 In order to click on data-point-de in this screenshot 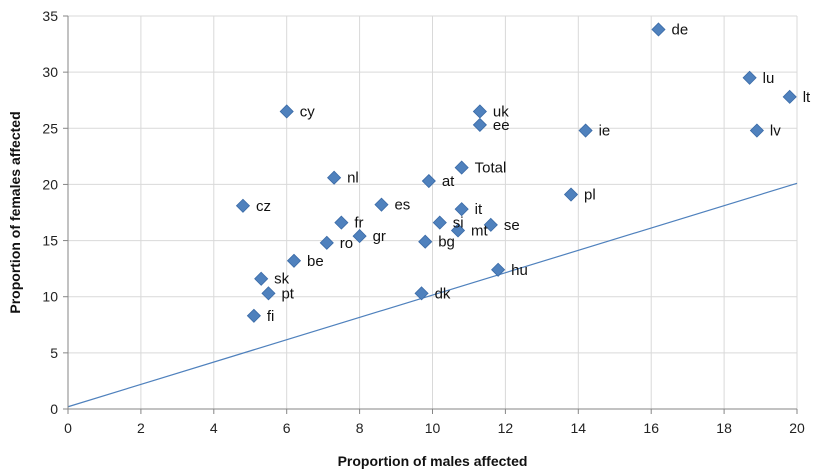, I will do `click(658, 29)`.